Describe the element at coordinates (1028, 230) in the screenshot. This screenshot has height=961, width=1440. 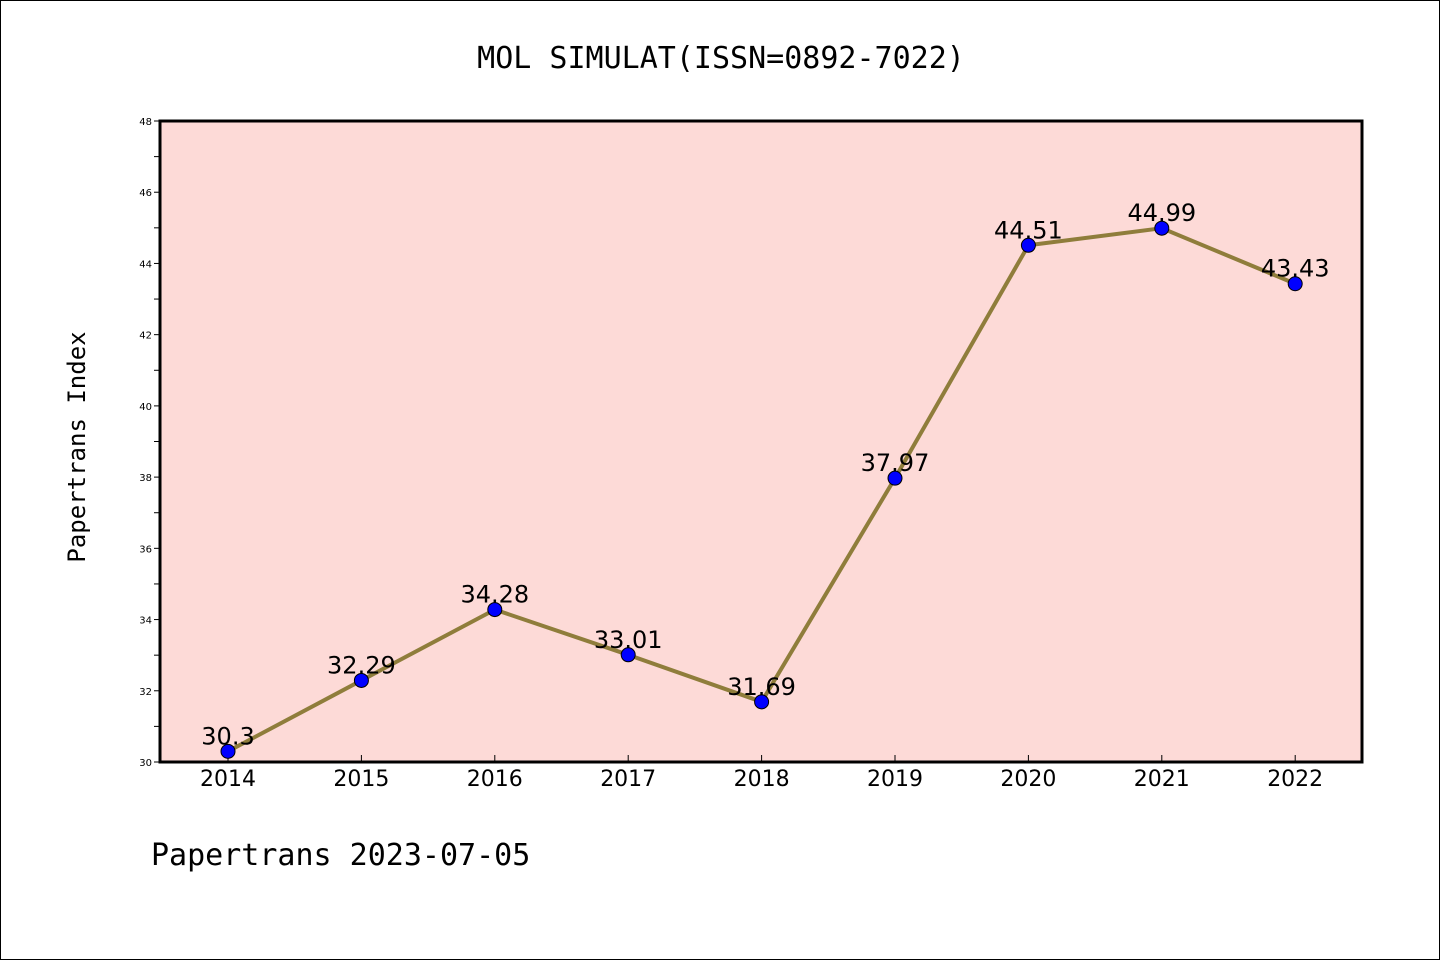
I see `data-label: 44.51` at that location.